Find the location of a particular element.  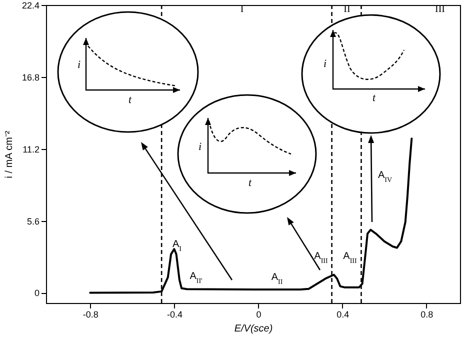

annotation: A$_{II'}$ is located at coordinates (196, 278).